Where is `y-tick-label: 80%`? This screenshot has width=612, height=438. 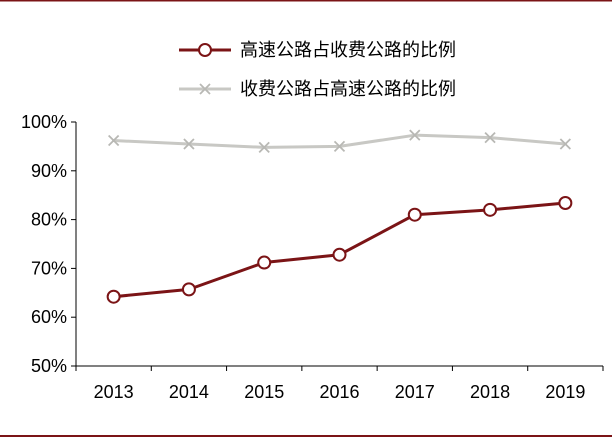
y-tick-label: 80% is located at coordinates (49, 220).